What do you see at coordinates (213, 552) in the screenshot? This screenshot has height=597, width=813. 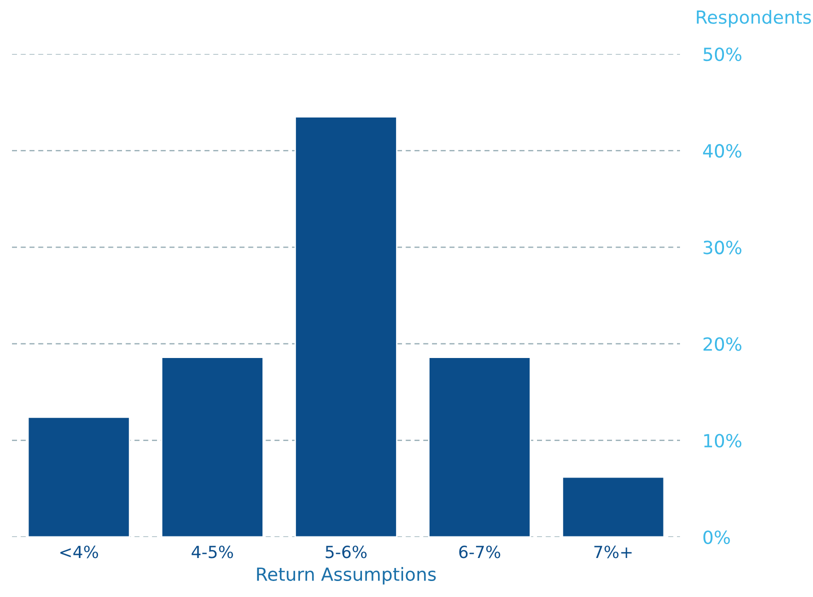 I see `x-tick-label: 4-5%` at bounding box center [213, 552].